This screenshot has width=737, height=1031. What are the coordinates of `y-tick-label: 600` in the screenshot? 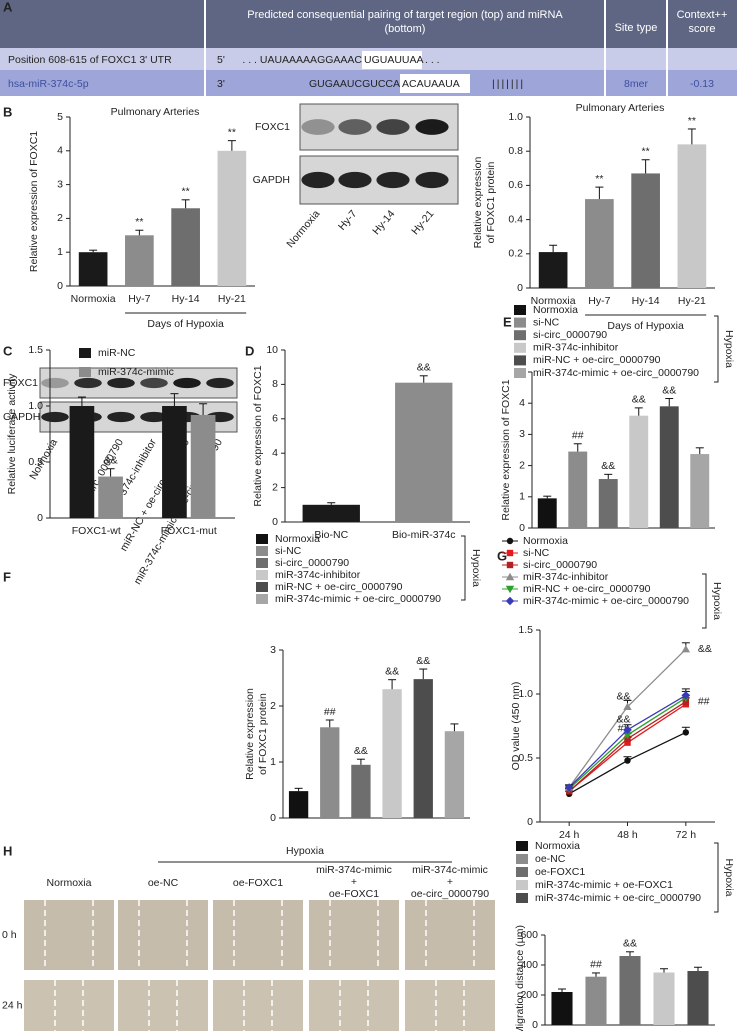 It's located at (529, 935).